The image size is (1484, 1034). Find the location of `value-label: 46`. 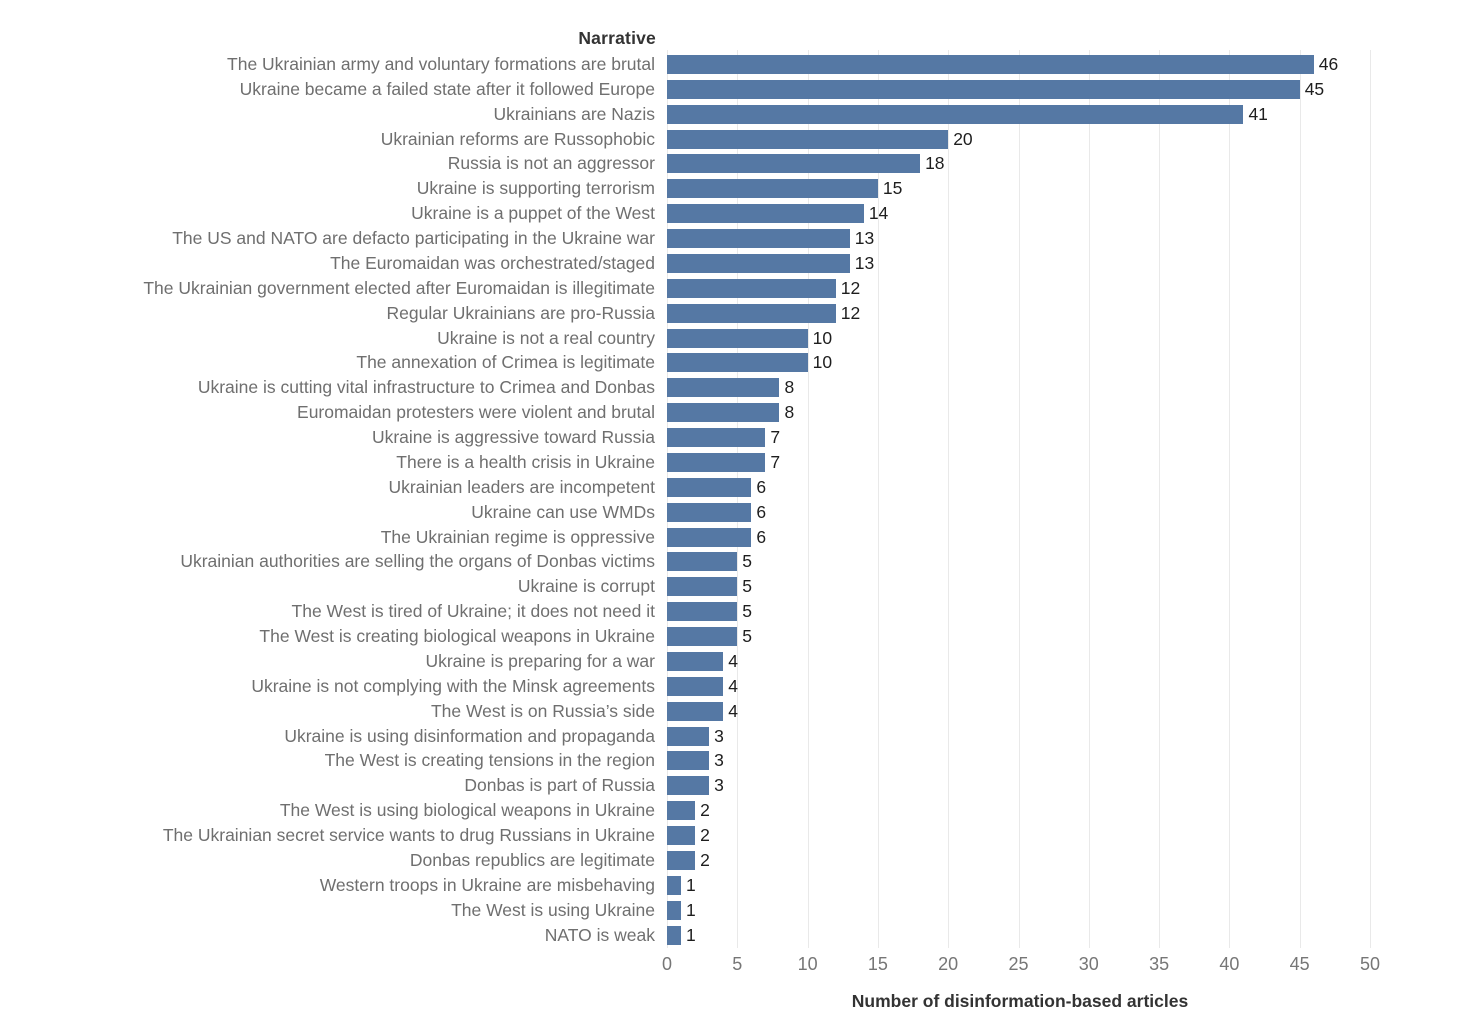

value-label: 46 is located at coordinates (1328, 63).